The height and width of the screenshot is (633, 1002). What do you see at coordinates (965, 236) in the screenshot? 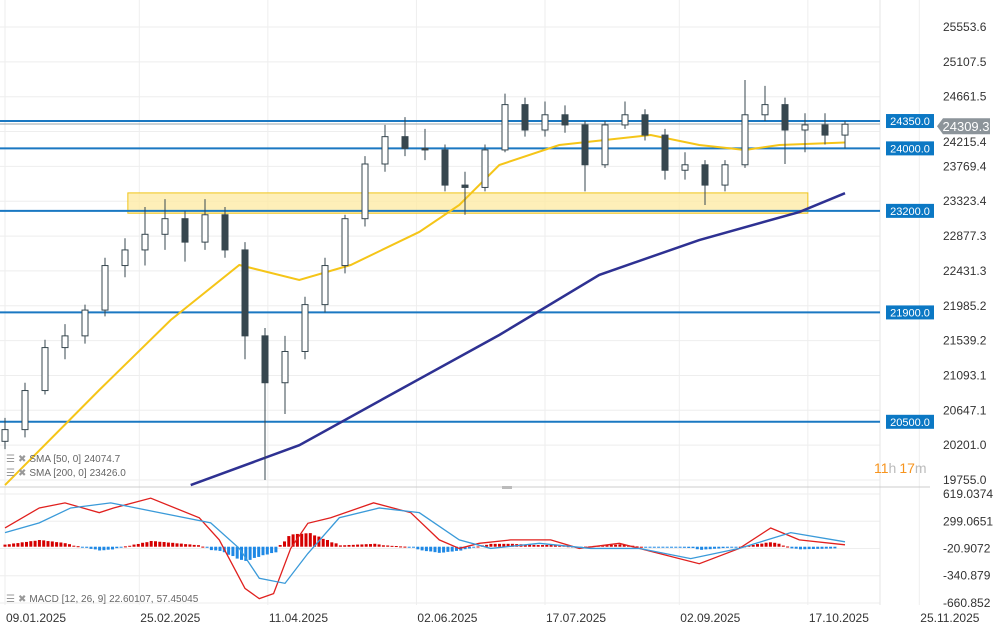
I see `price-axis-label: 22877.3` at bounding box center [965, 236].